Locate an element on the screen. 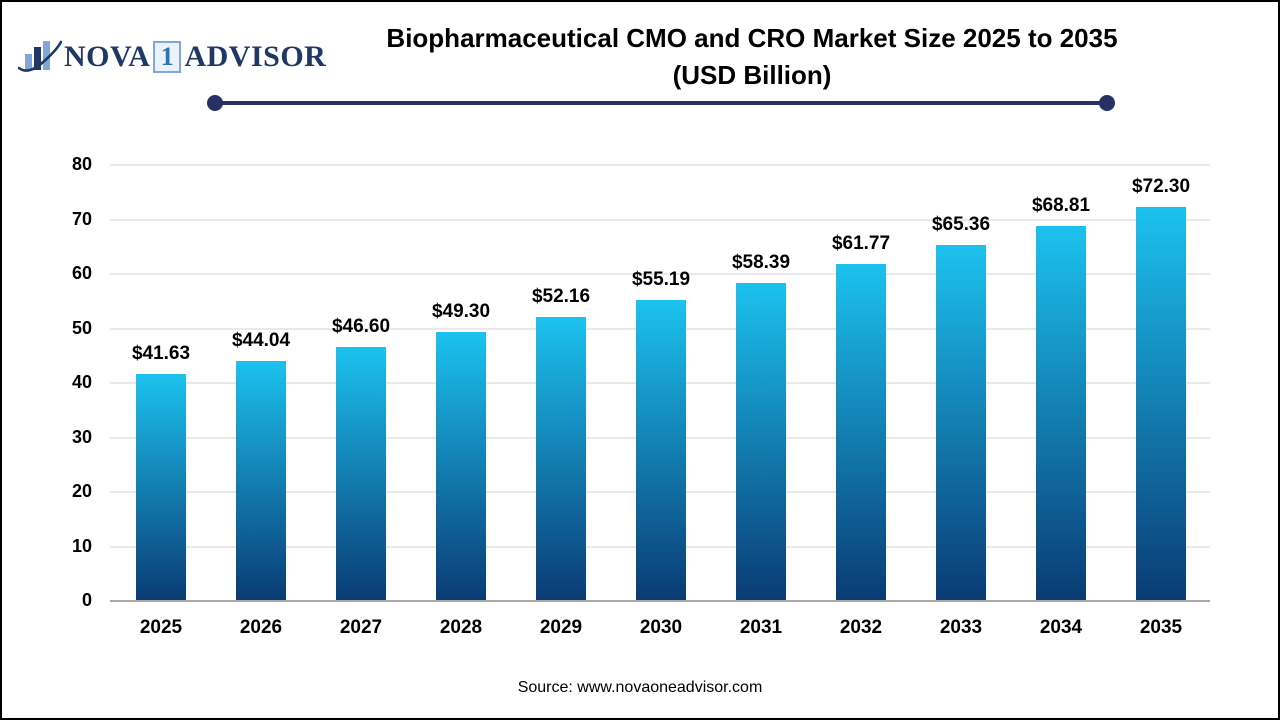 This screenshot has height=720, width=1280. bar-value-label-2026: $44.04 is located at coordinates (261, 340).